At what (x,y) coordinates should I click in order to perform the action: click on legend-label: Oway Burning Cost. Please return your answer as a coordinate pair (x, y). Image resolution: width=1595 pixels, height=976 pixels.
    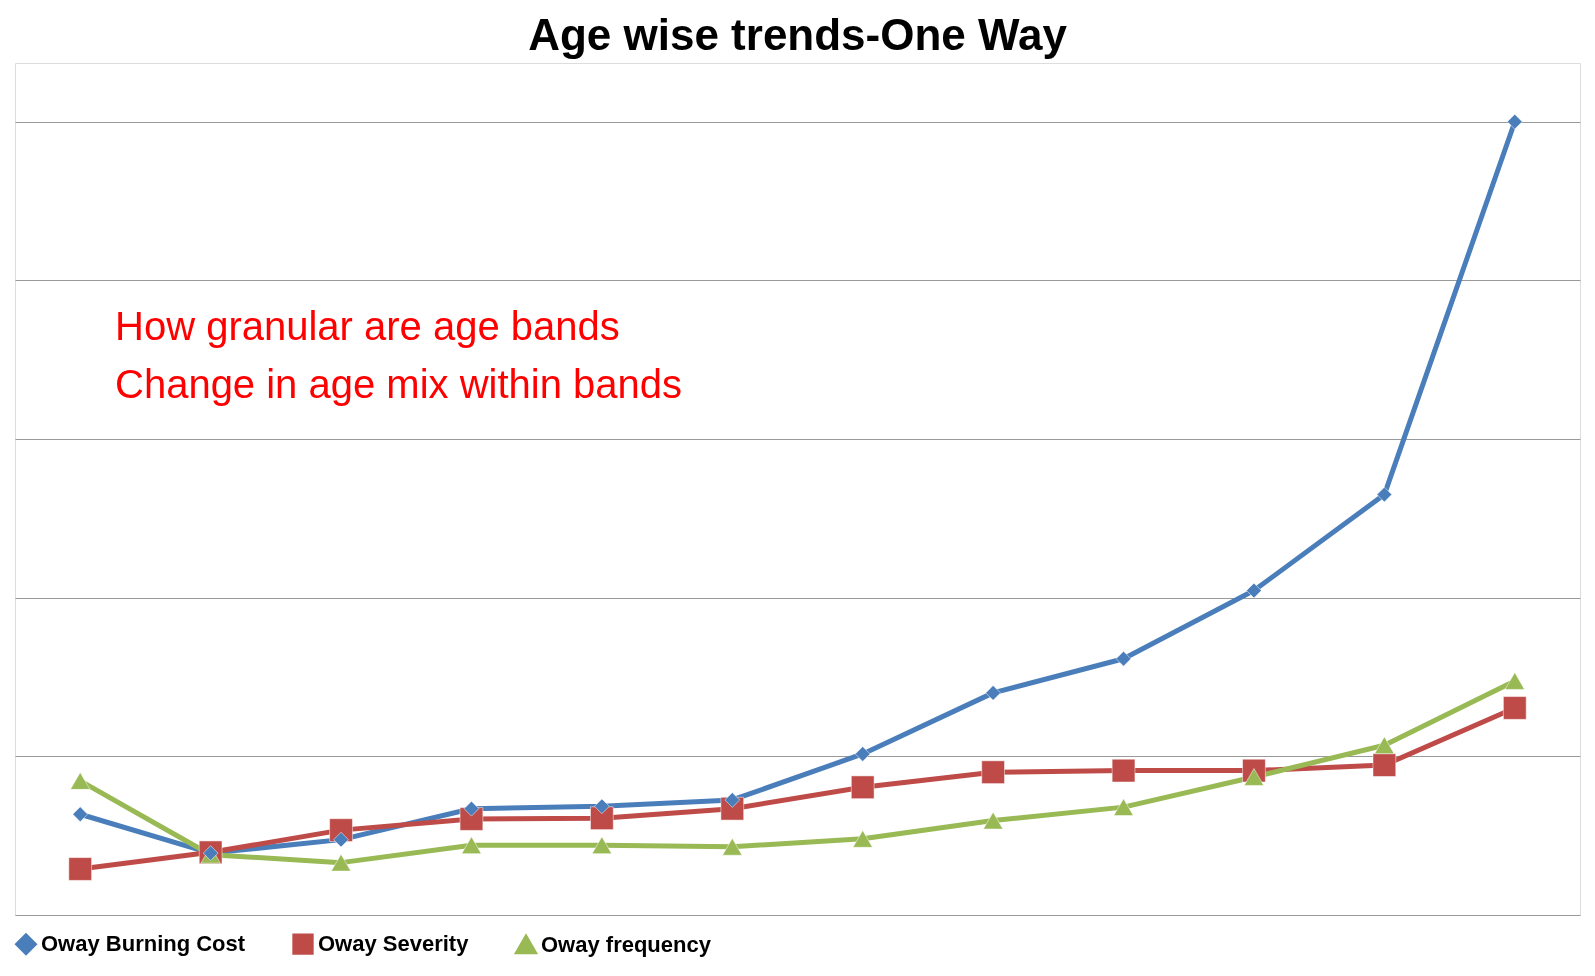
    Looking at the image, I should click on (143, 944).